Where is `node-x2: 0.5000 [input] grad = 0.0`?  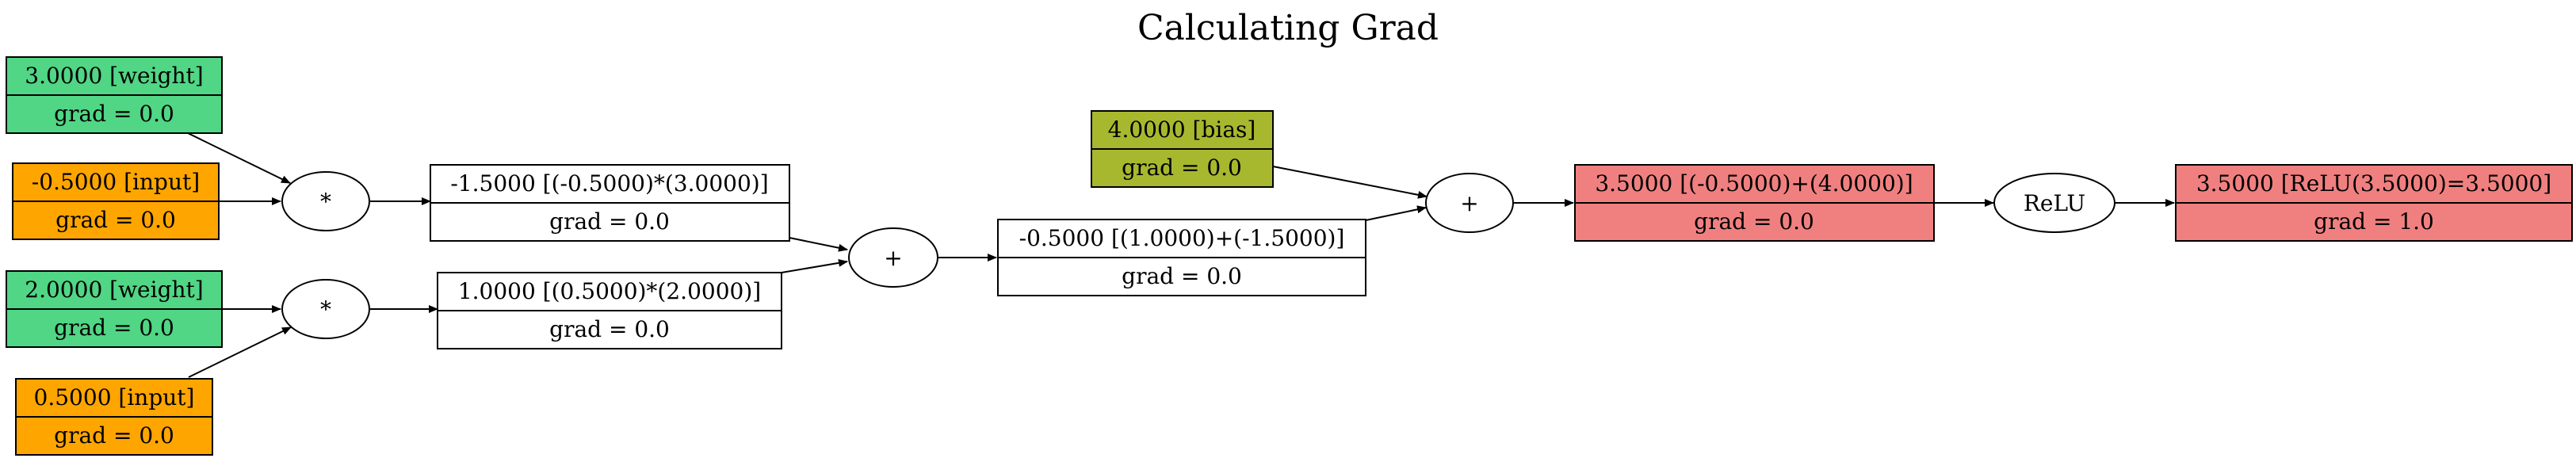
node-x2: 0.5000 [input] grad = 0.0 is located at coordinates (114, 417).